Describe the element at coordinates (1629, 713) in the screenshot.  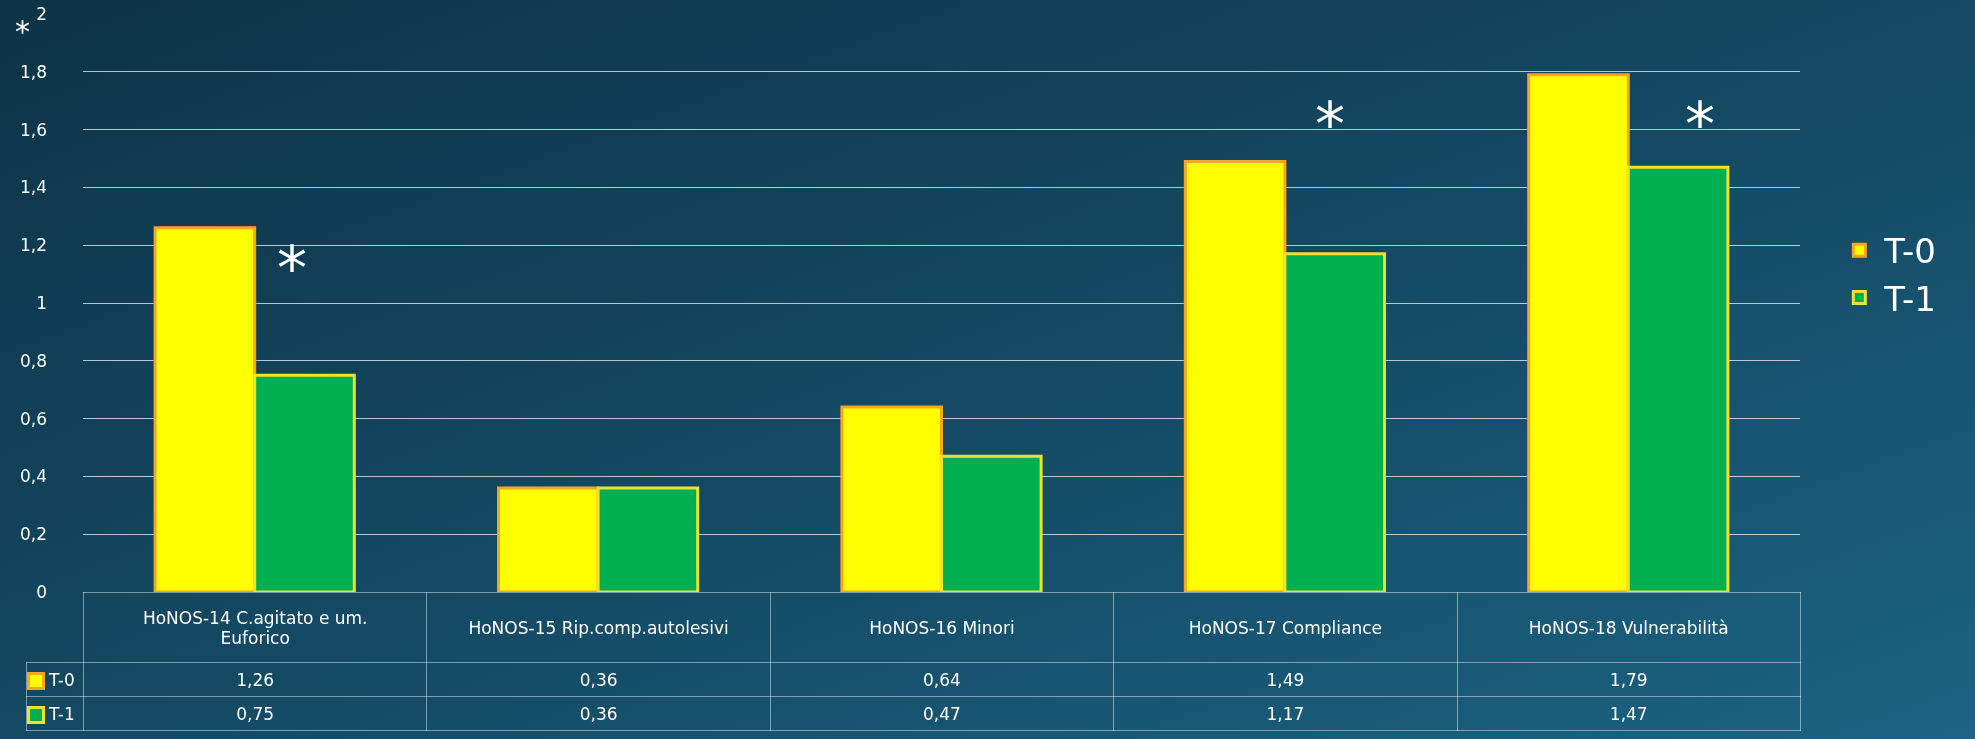
I see `data-label: 1,47` at that location.